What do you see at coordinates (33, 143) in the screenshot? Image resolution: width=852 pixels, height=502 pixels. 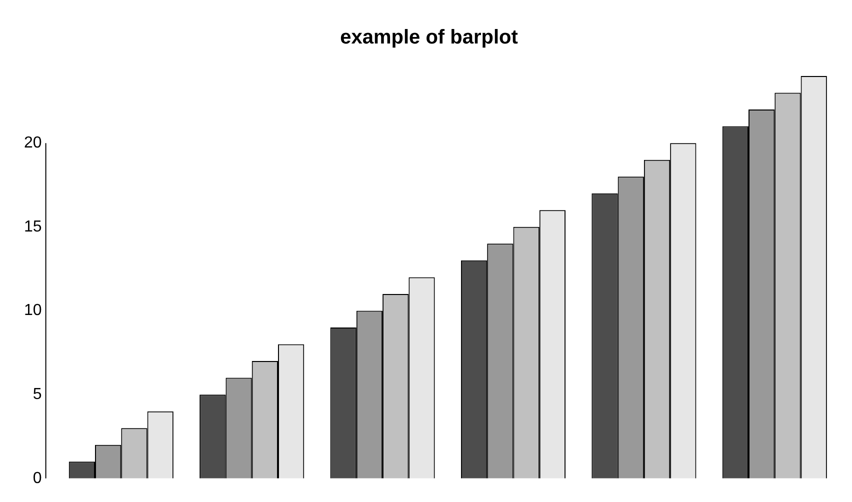 I see `y-tick-label: 20` at bounding box center [33, 143].